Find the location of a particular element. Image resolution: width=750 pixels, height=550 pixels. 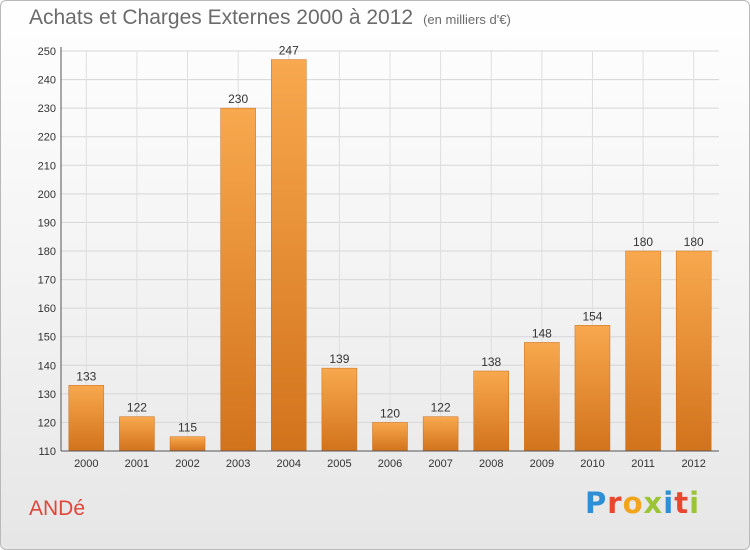

x-tick-label: 2000 is located at coordinates (86, 464).